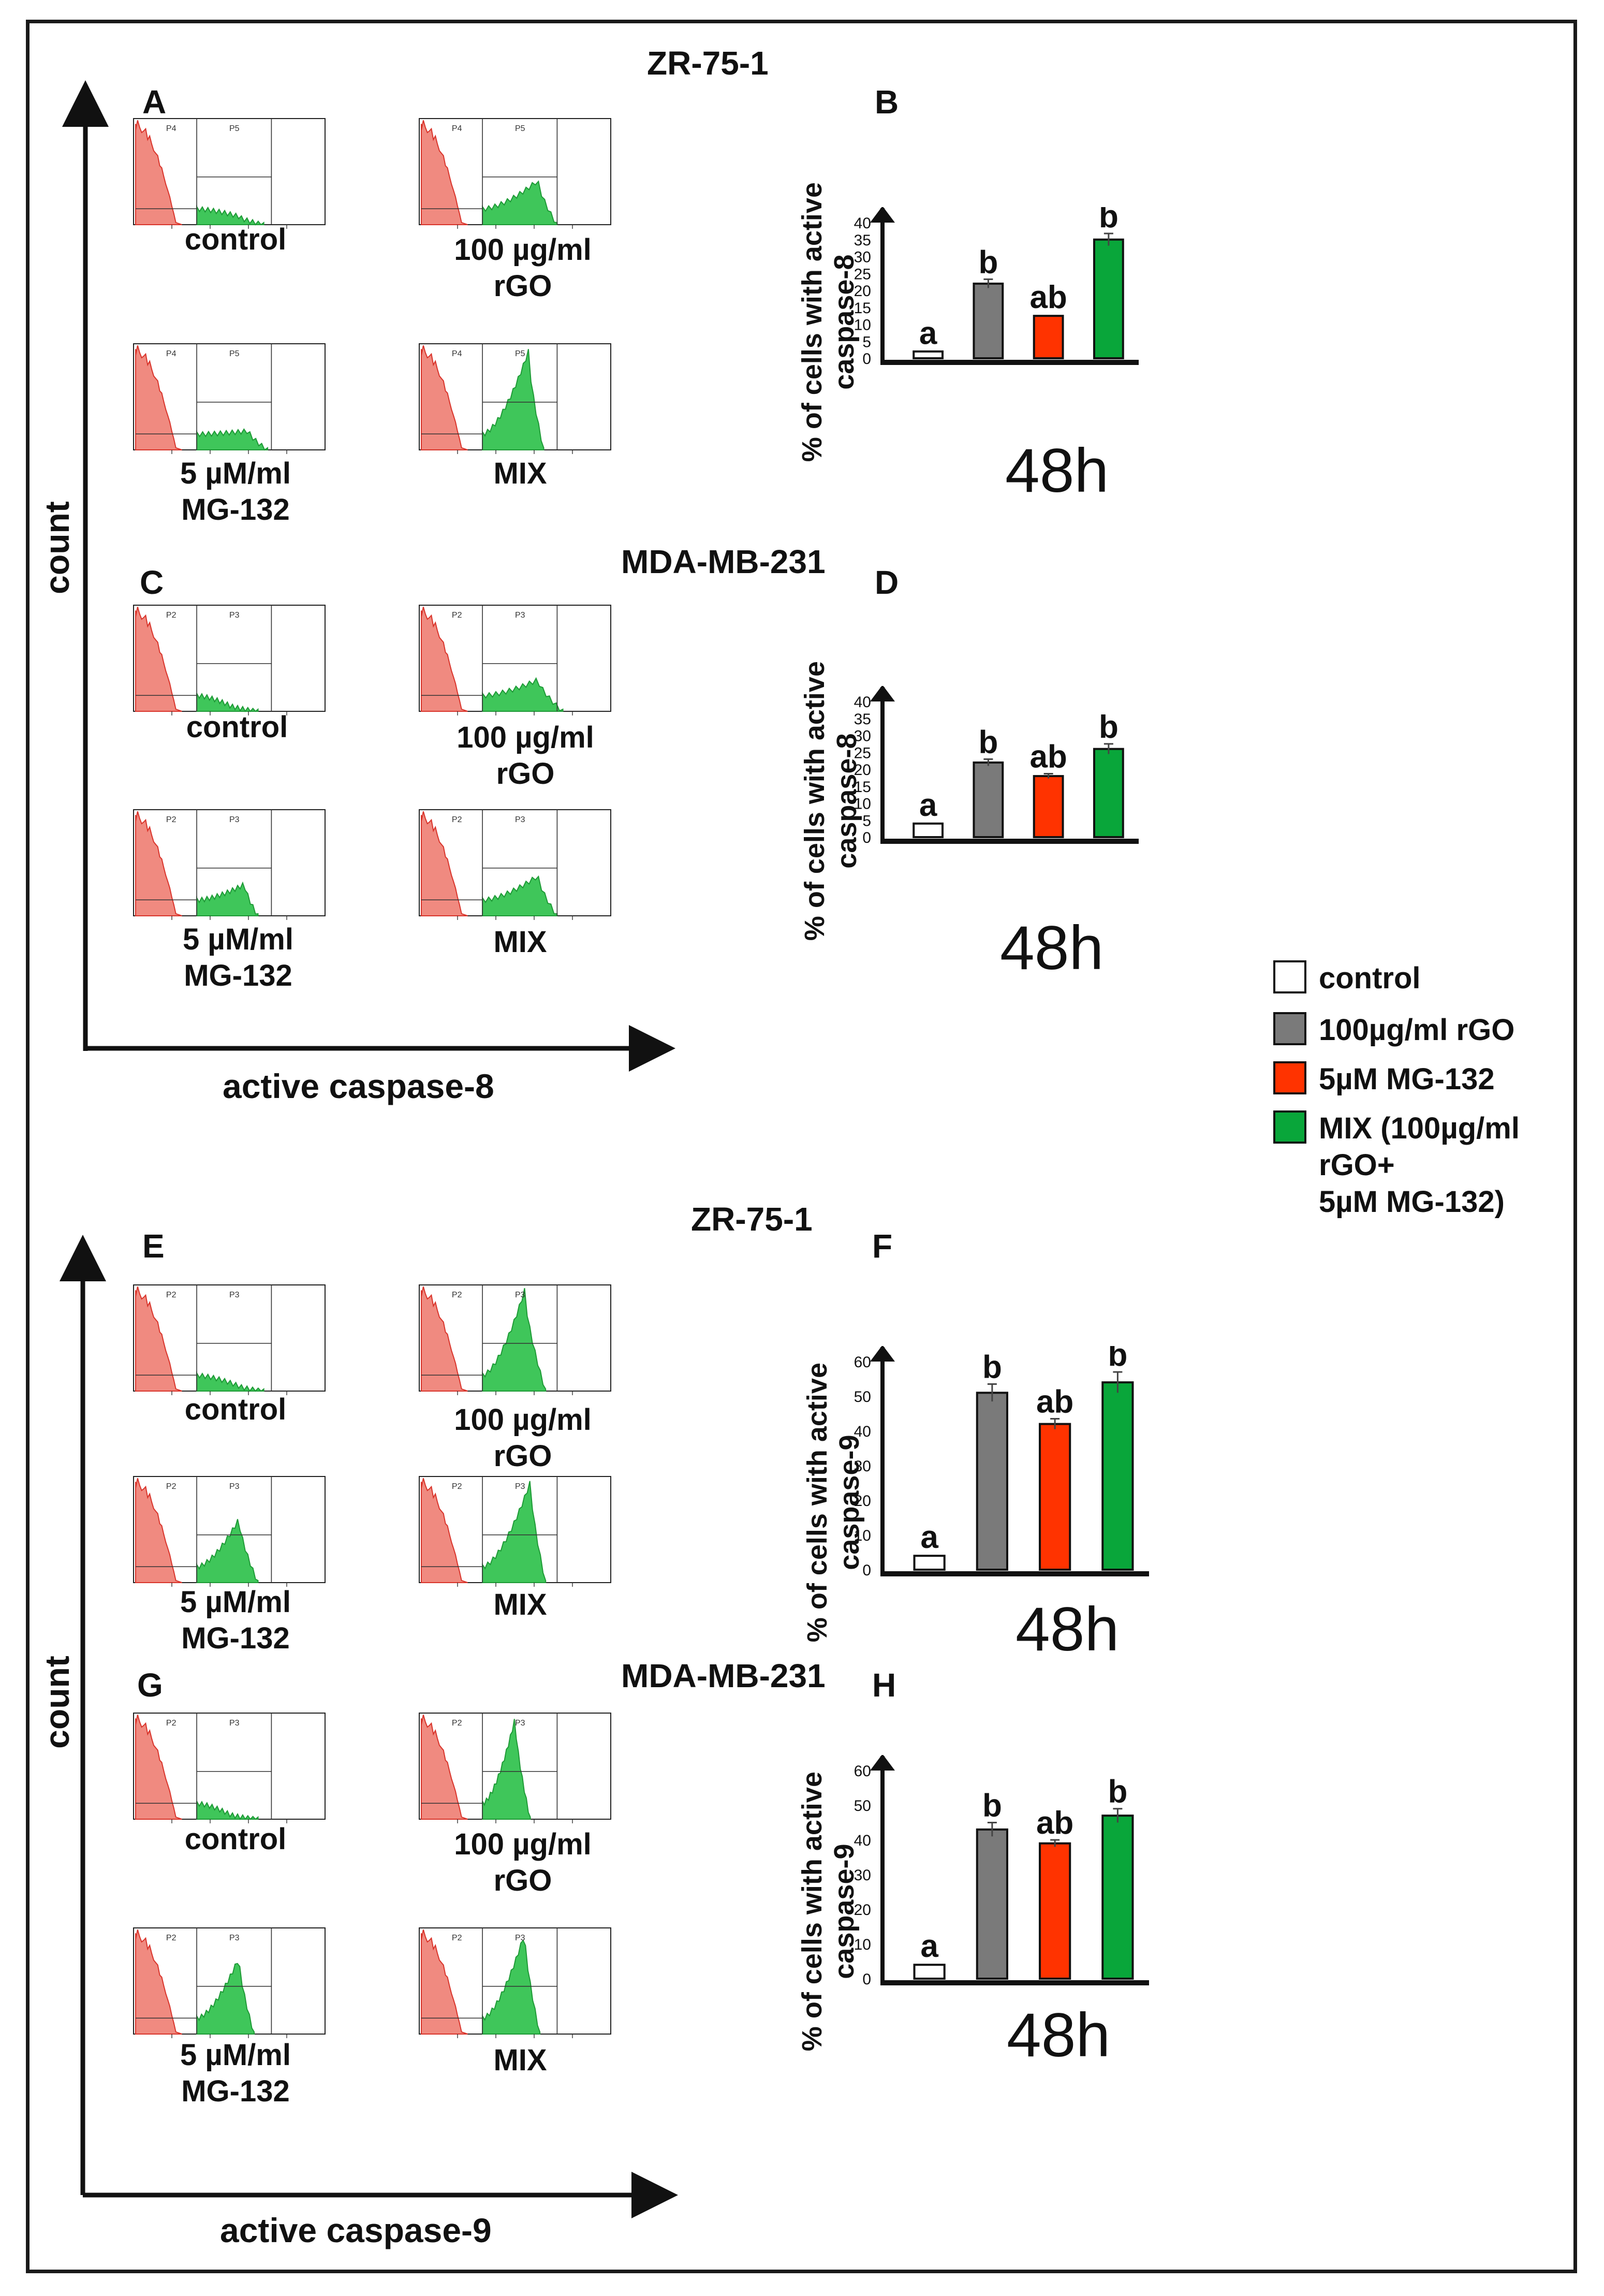 This screenshot has height=2296, width=1604. What do you see at coordinates (152, 582) in the screenshot?
I see `panel-letter-c: C` at bounding box center [152, 582].